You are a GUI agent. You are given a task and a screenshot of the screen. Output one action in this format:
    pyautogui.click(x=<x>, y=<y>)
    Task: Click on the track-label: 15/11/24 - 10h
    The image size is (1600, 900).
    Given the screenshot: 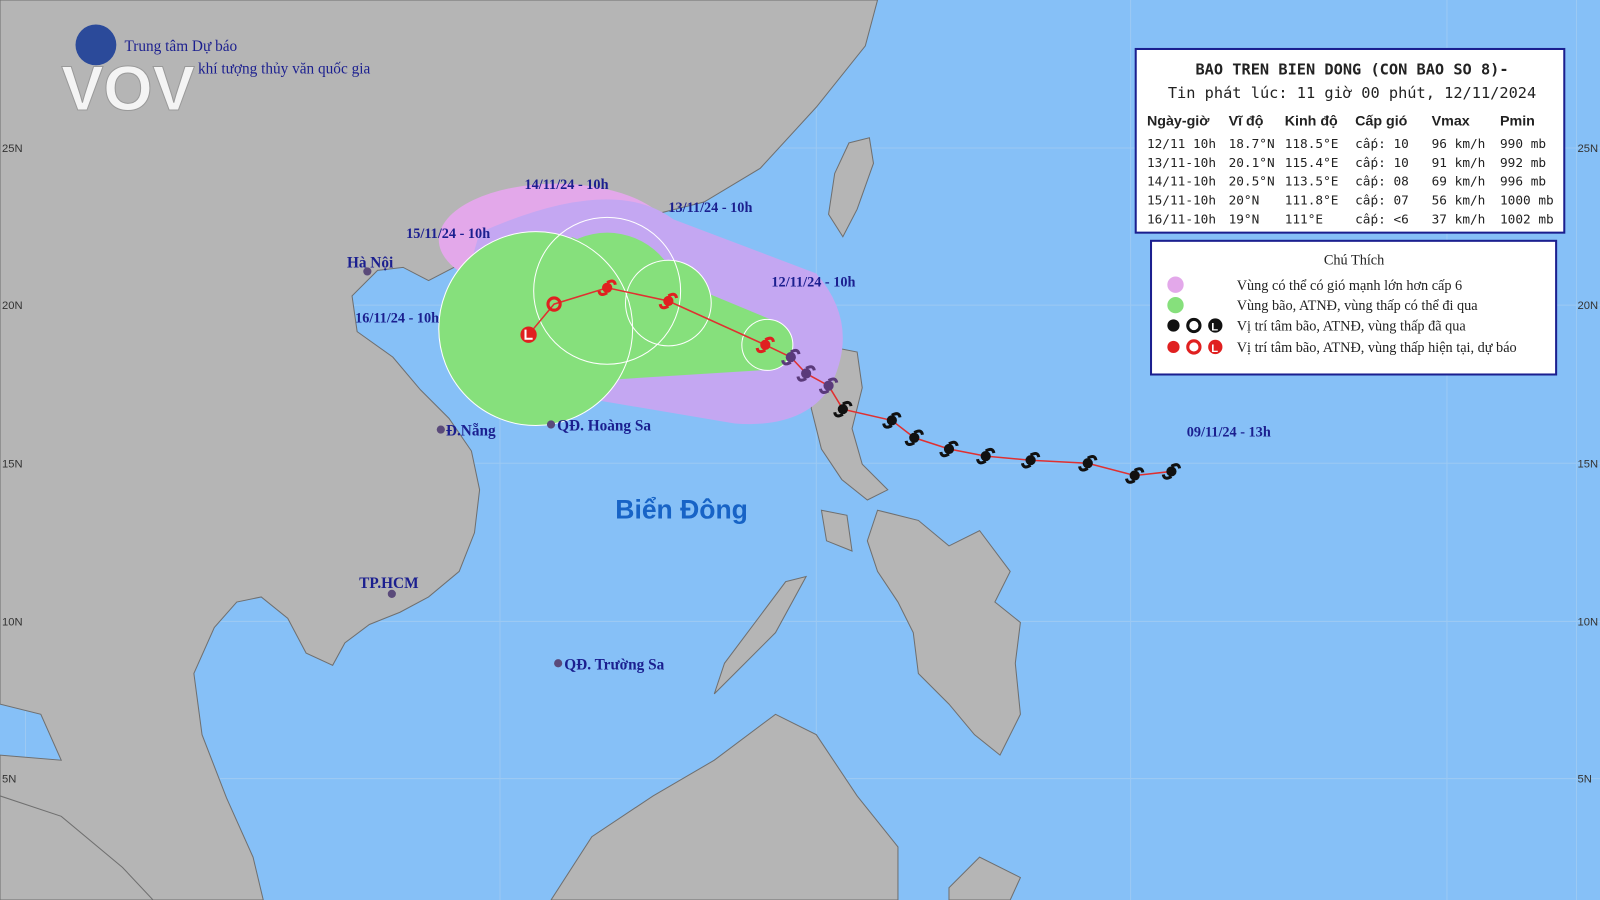 What is the action you would take?
    pyautogui.click(x=448, y=234)
    